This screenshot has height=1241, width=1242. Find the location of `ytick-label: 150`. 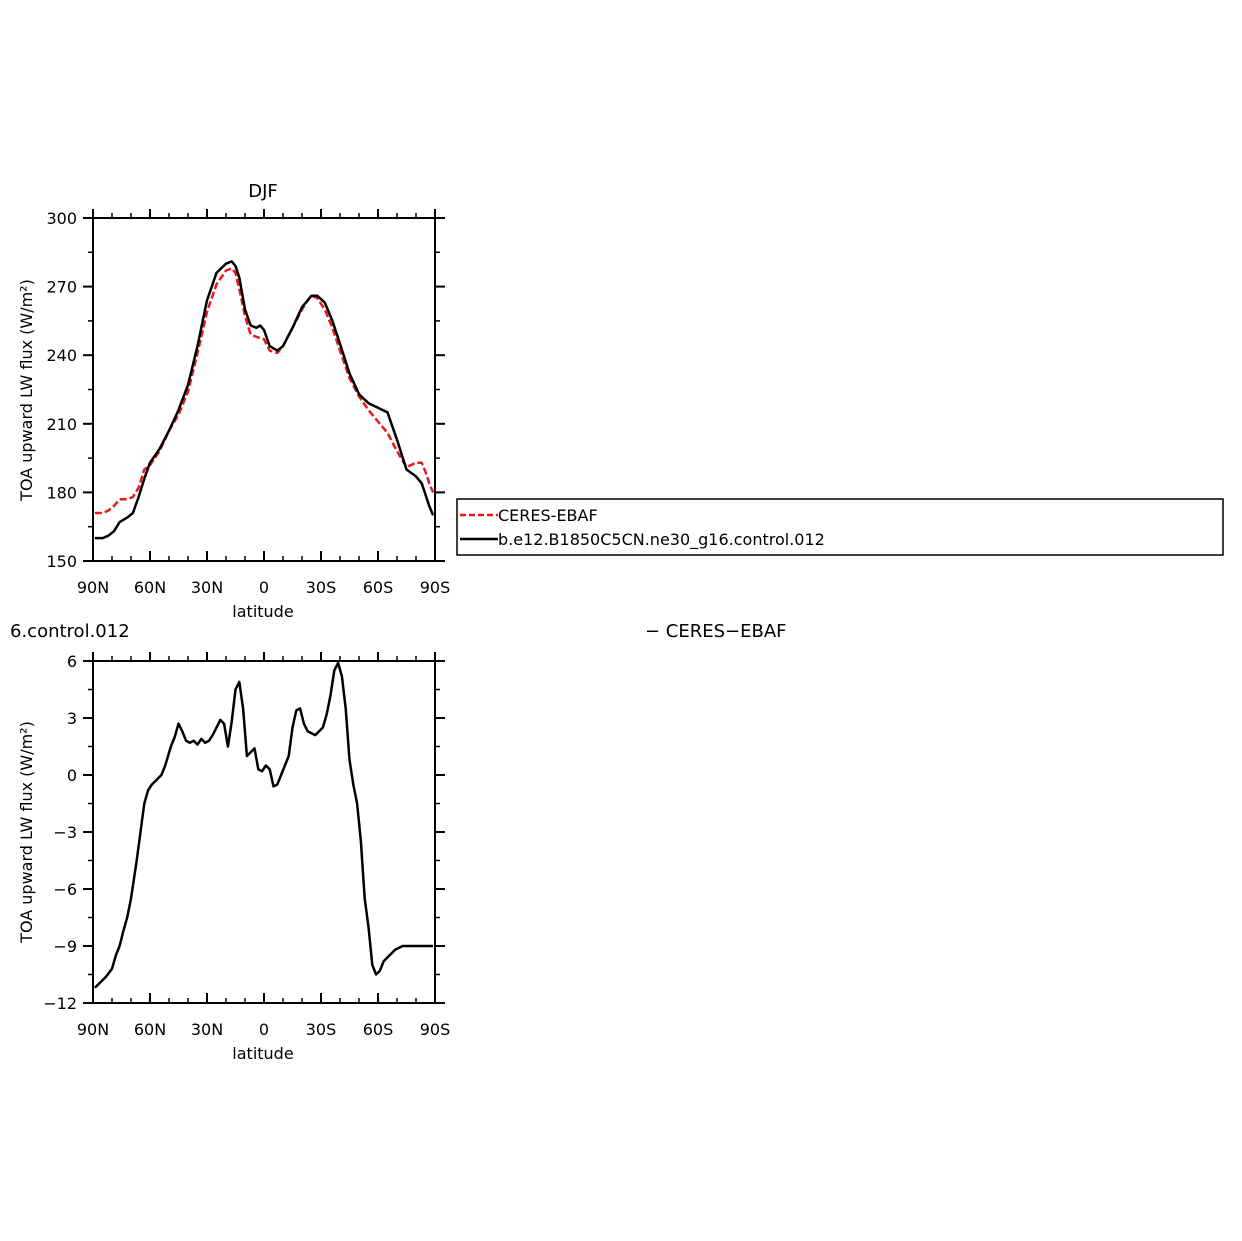

ytick-label: 150 is located at coordinates (61, 561).